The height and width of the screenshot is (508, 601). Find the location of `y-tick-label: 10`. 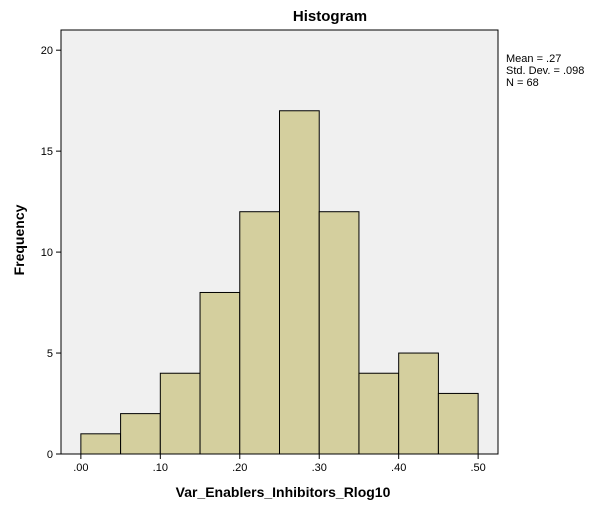

y-tick-label: 10 is located at coordinates (47, 253).